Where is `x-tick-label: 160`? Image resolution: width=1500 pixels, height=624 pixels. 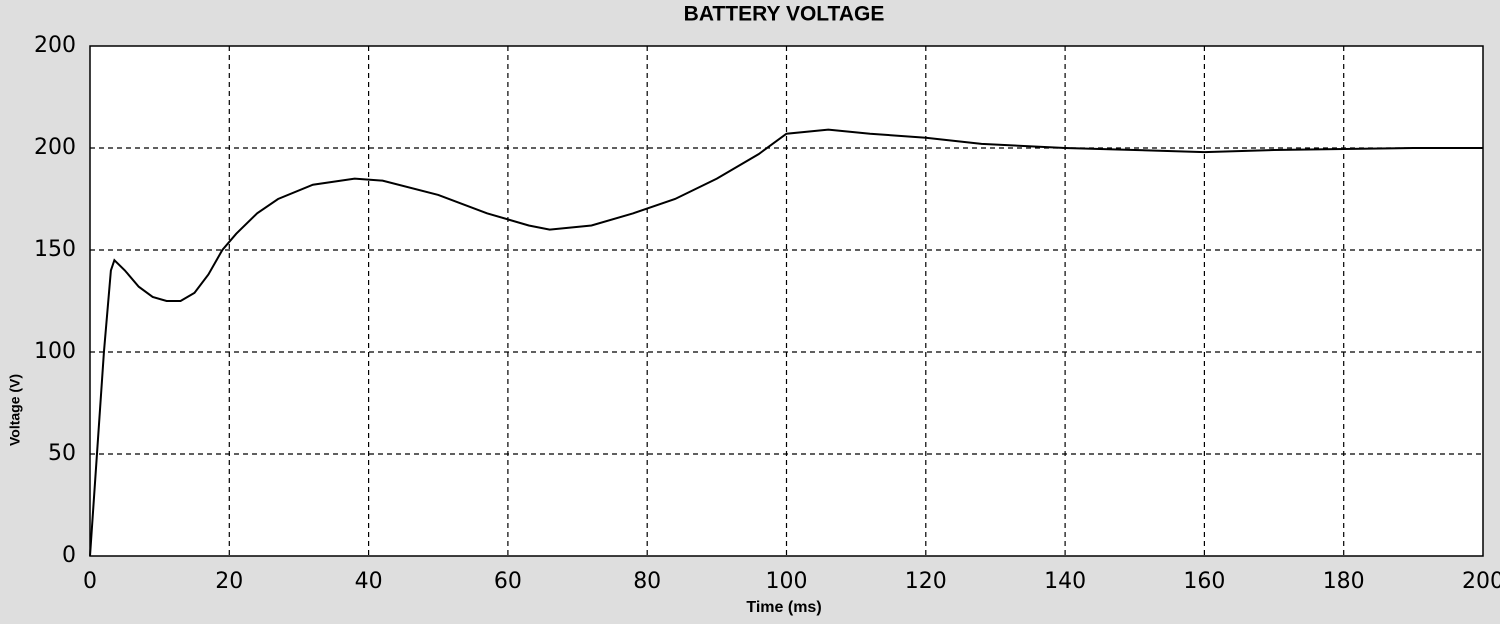 x-tick-label: 160 is located at coordinates (1204, 581).